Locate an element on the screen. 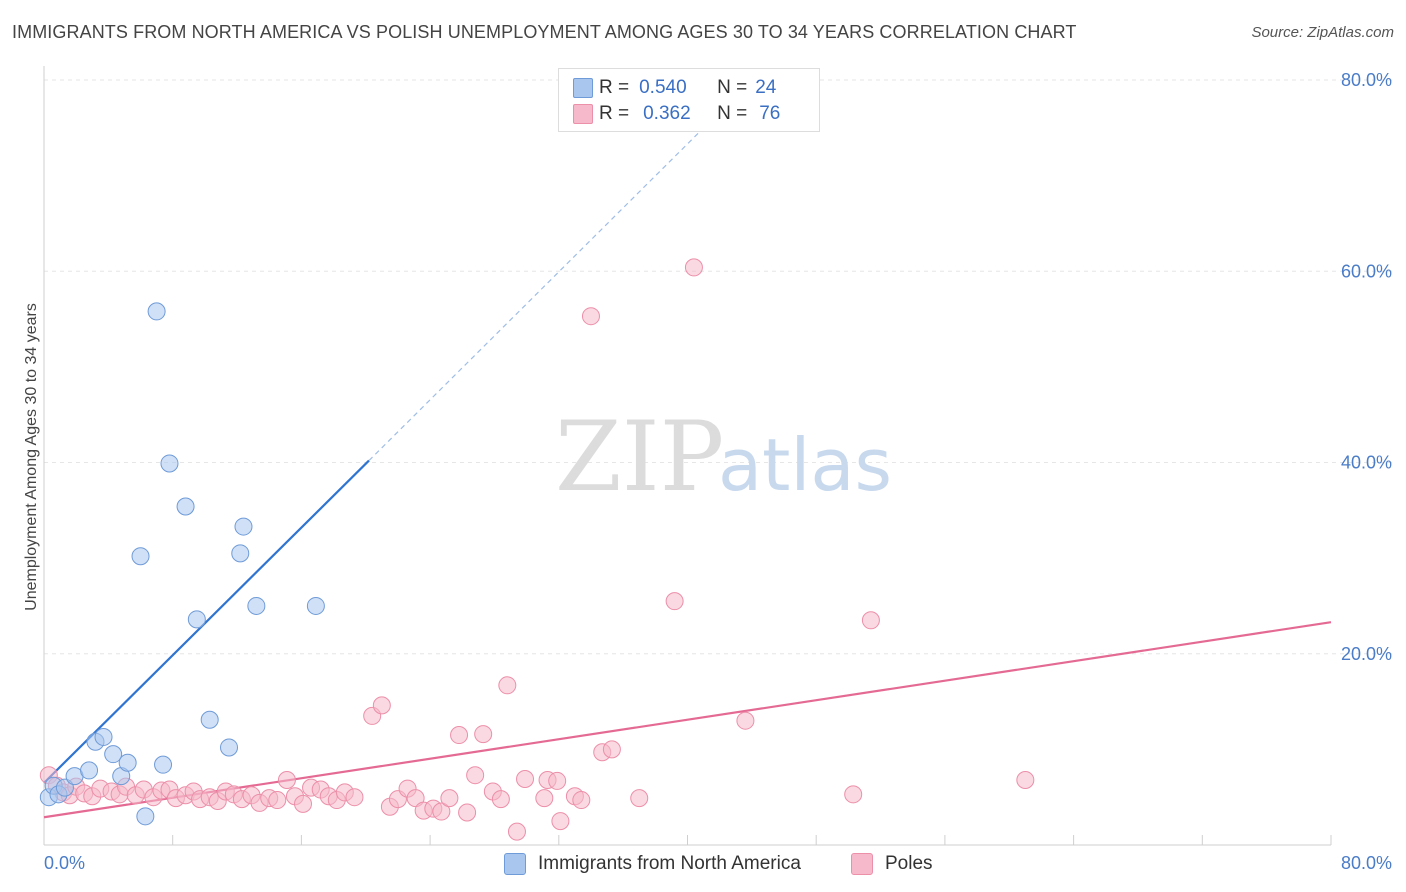  legend-n-value: 24 is located at coordinates (766, 87).